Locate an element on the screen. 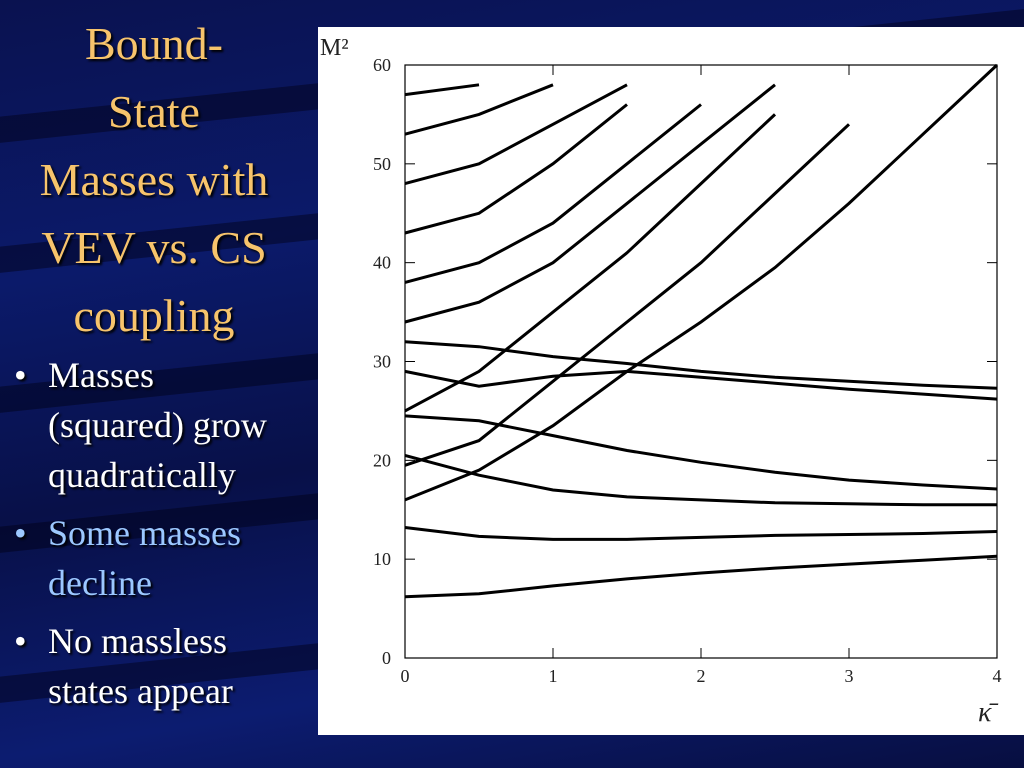 This screenshot has width=1024, height=768. x-tick-label: 1 is located at coordinates (553, 676).